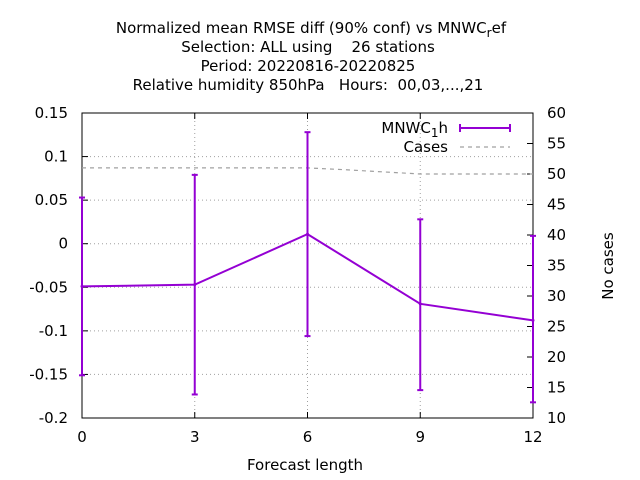 This screenshot has height=480, width=640. I want to click on y2-tick-label: 10, so click(556, 418).